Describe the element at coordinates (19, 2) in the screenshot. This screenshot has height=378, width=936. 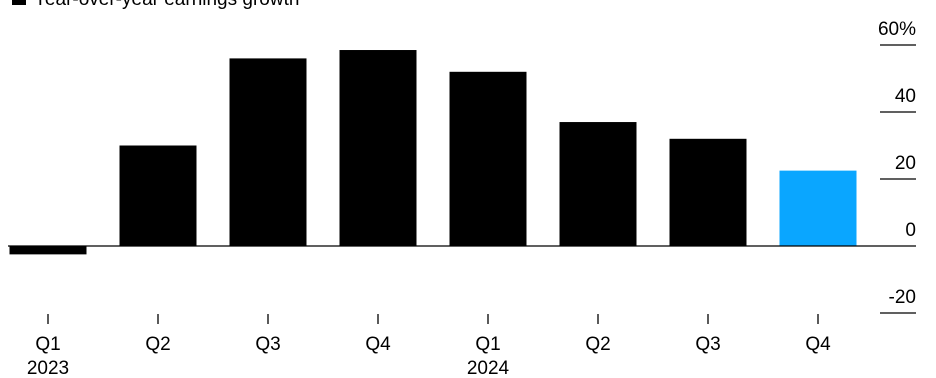
I see `legend-swatch` at that location.